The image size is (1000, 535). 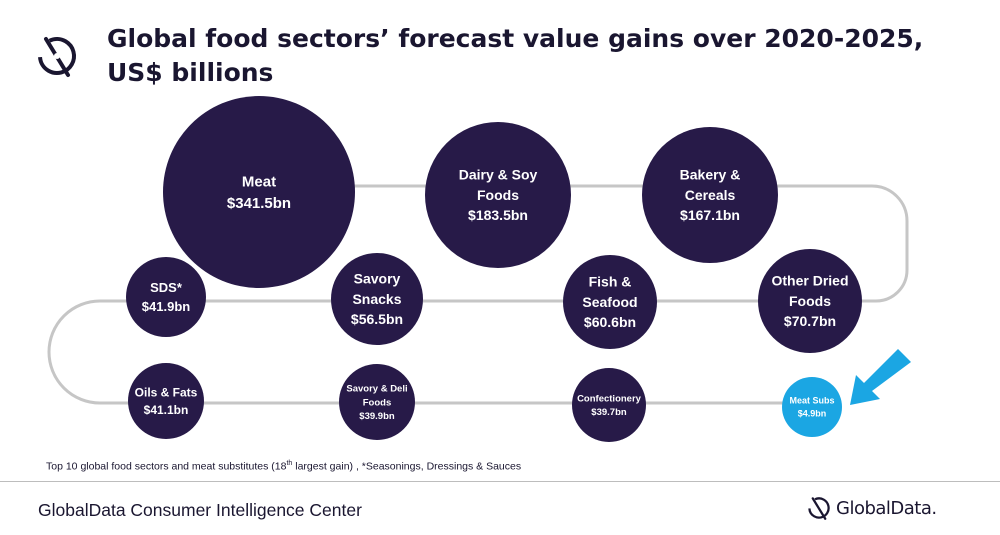 I want to click on footer-divider, so click(x=500, y=481).